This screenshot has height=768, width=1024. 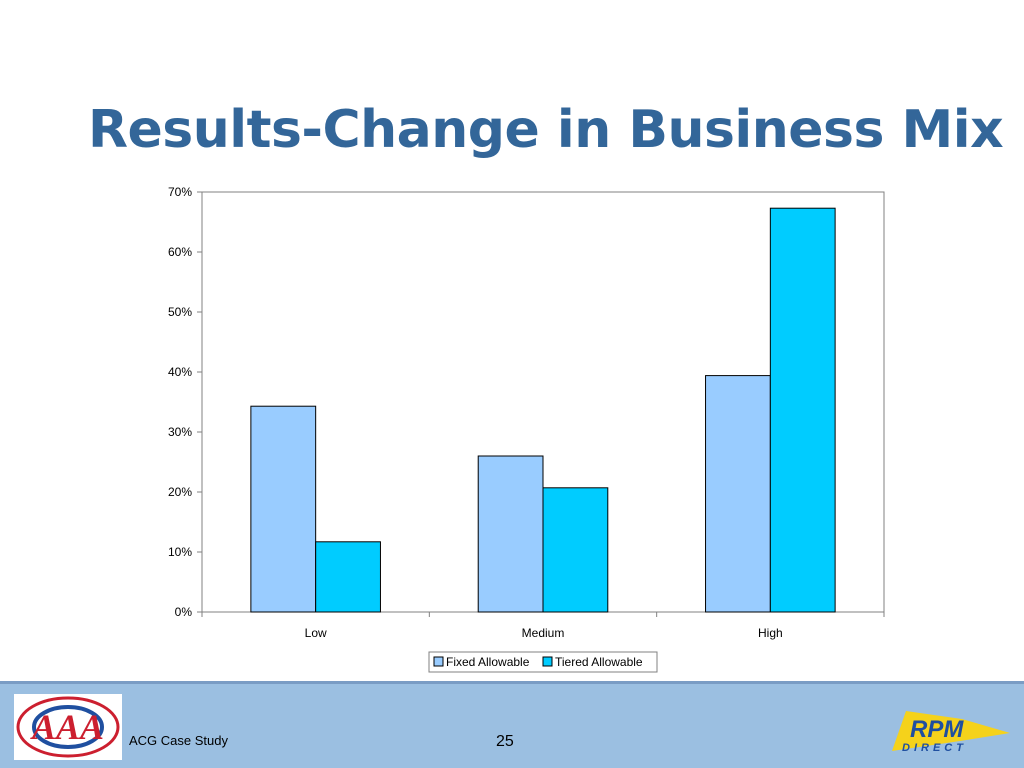 I want to click on footer-bar: AAA ACG Case Study 25 RPM DIRECT, so click(x=512, y=724).